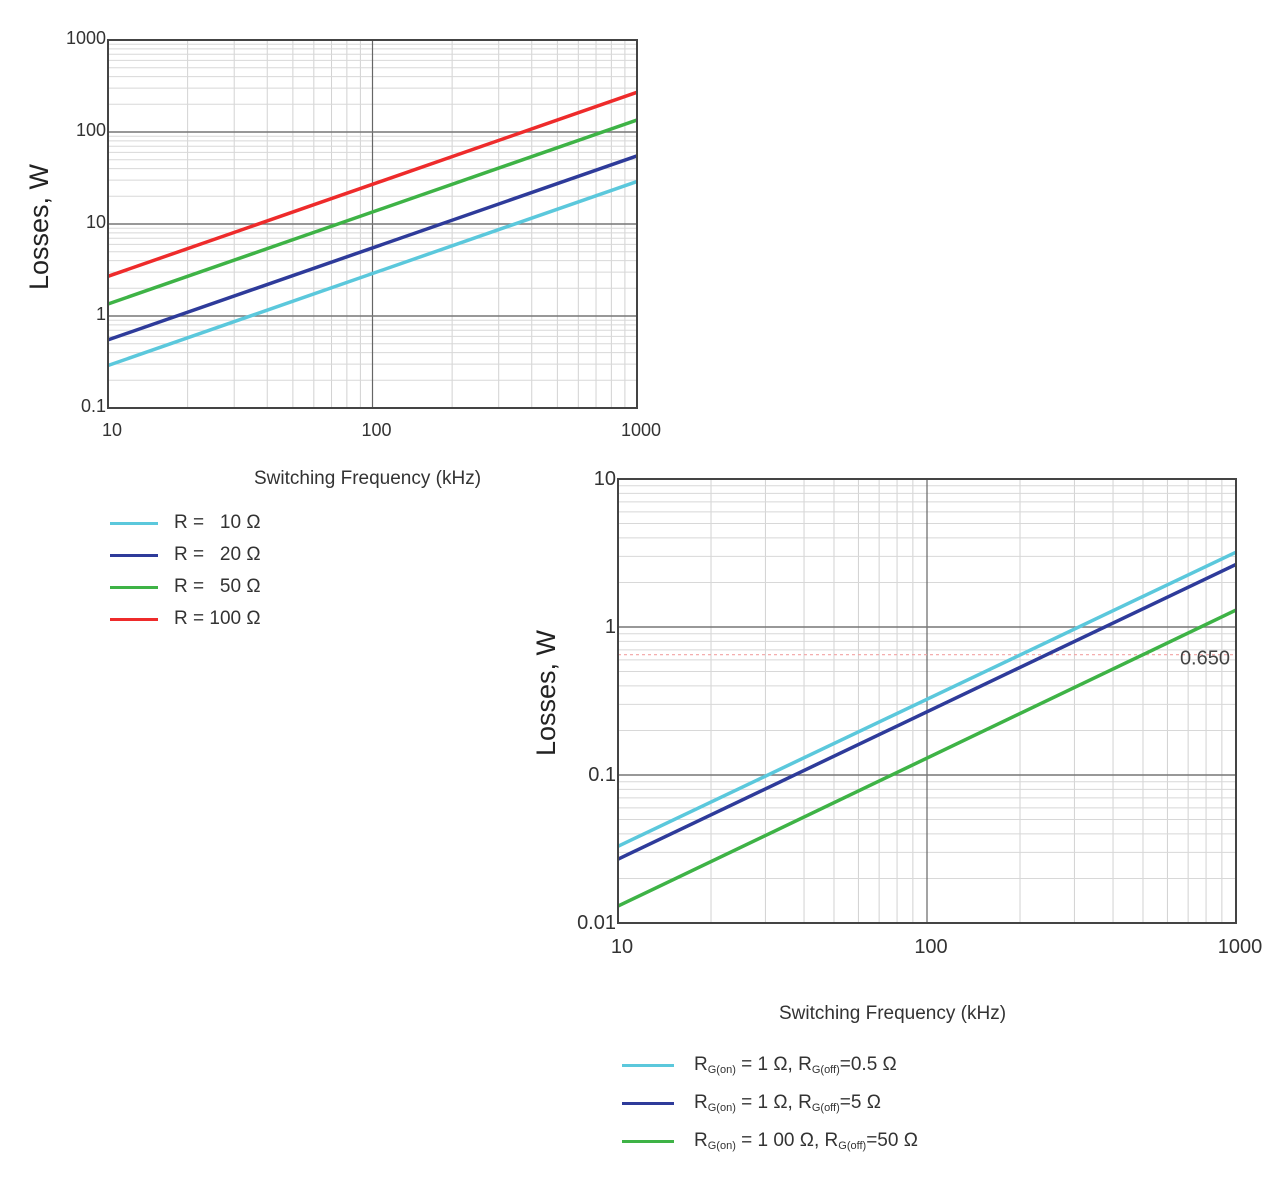 Image resolution: width=1280 pixels, height=1190 pixels. What do you see at coordinates (795, 1065) in the screenshot?
I see `chart-2-legend-label: RG(on) = 1 Ω, RG(off)=0.5 Ω` at bounding box center [795, 1065].